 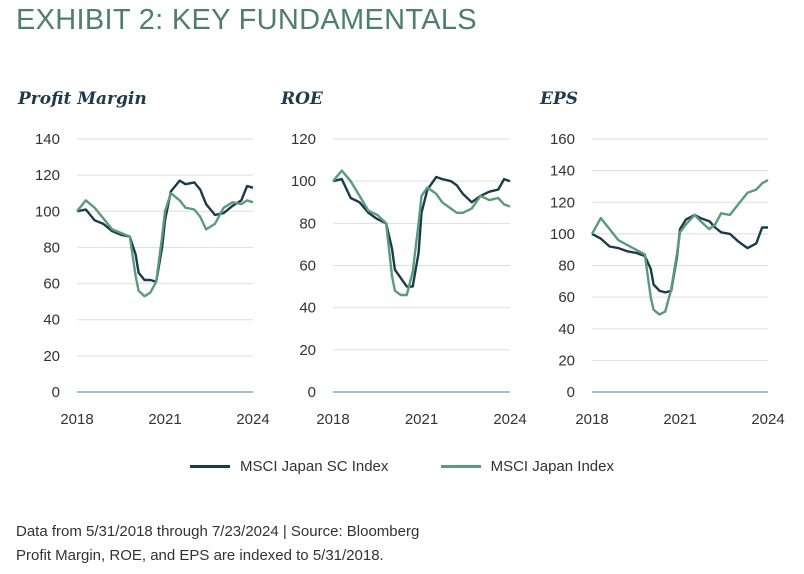 What do you see at coordinates (552, 466) in the screenshot?
I see `legend-label-japan: MSCI Japan Index` at bounding box center [552, 466].